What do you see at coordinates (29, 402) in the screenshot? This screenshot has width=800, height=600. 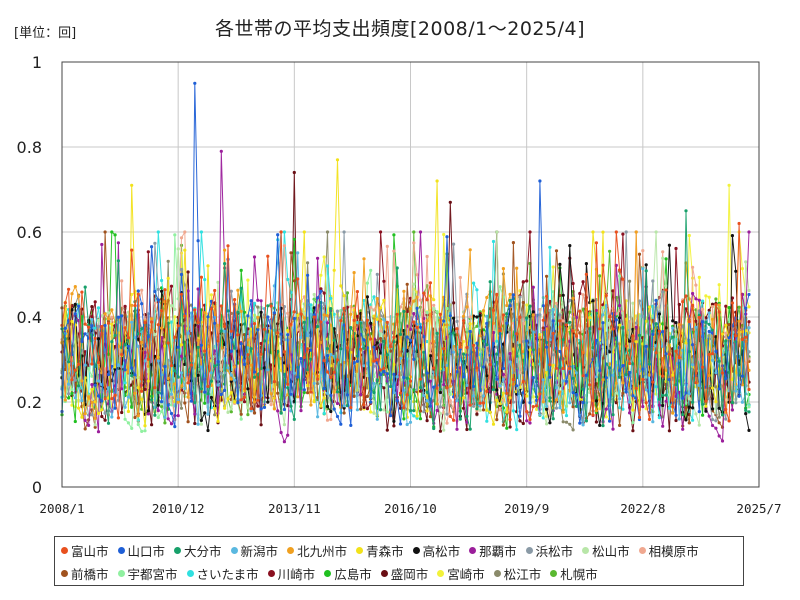 I see `y-tick-label: 0.2` at bounding box center [29, 402].